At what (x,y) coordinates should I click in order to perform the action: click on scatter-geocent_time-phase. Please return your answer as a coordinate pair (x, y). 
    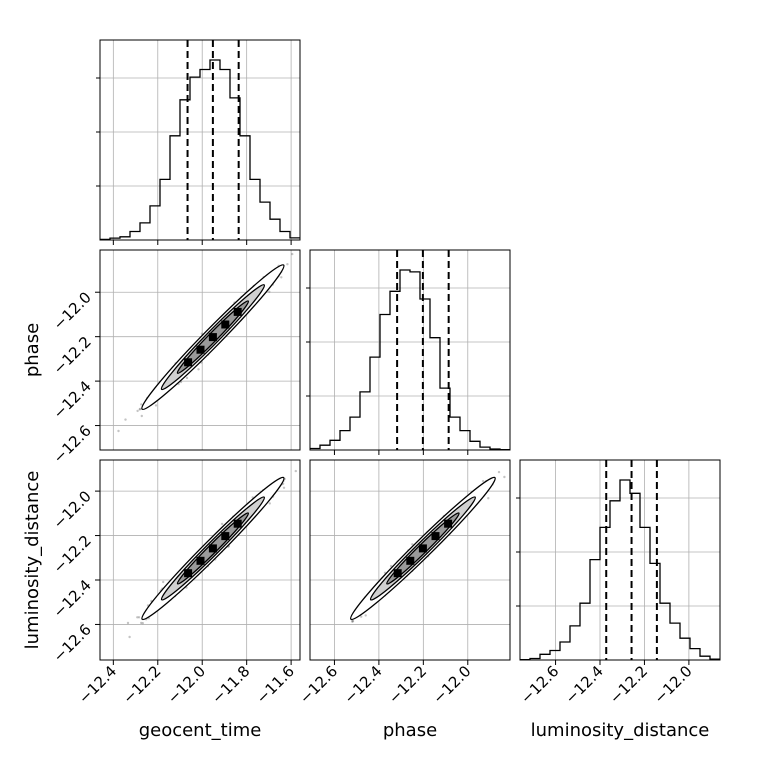
    Looking at the image, I should click on (205, 342).